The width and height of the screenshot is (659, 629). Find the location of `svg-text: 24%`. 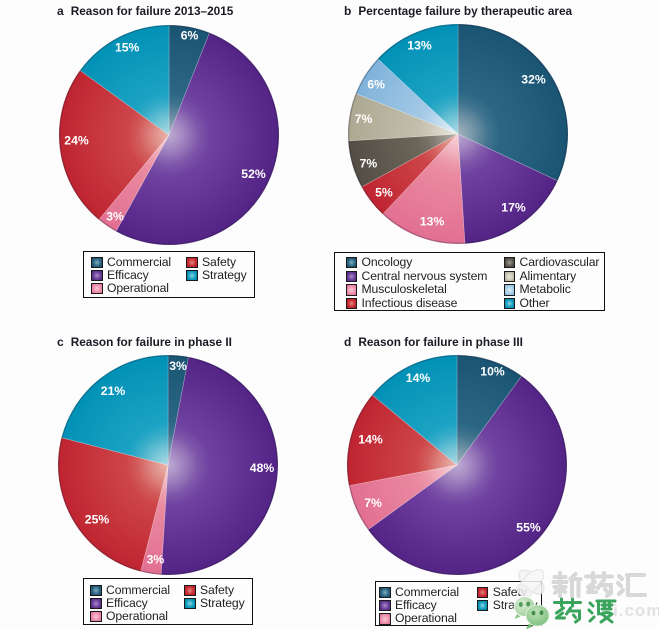

svg-text: 24% is located at coordinates (76, 140).